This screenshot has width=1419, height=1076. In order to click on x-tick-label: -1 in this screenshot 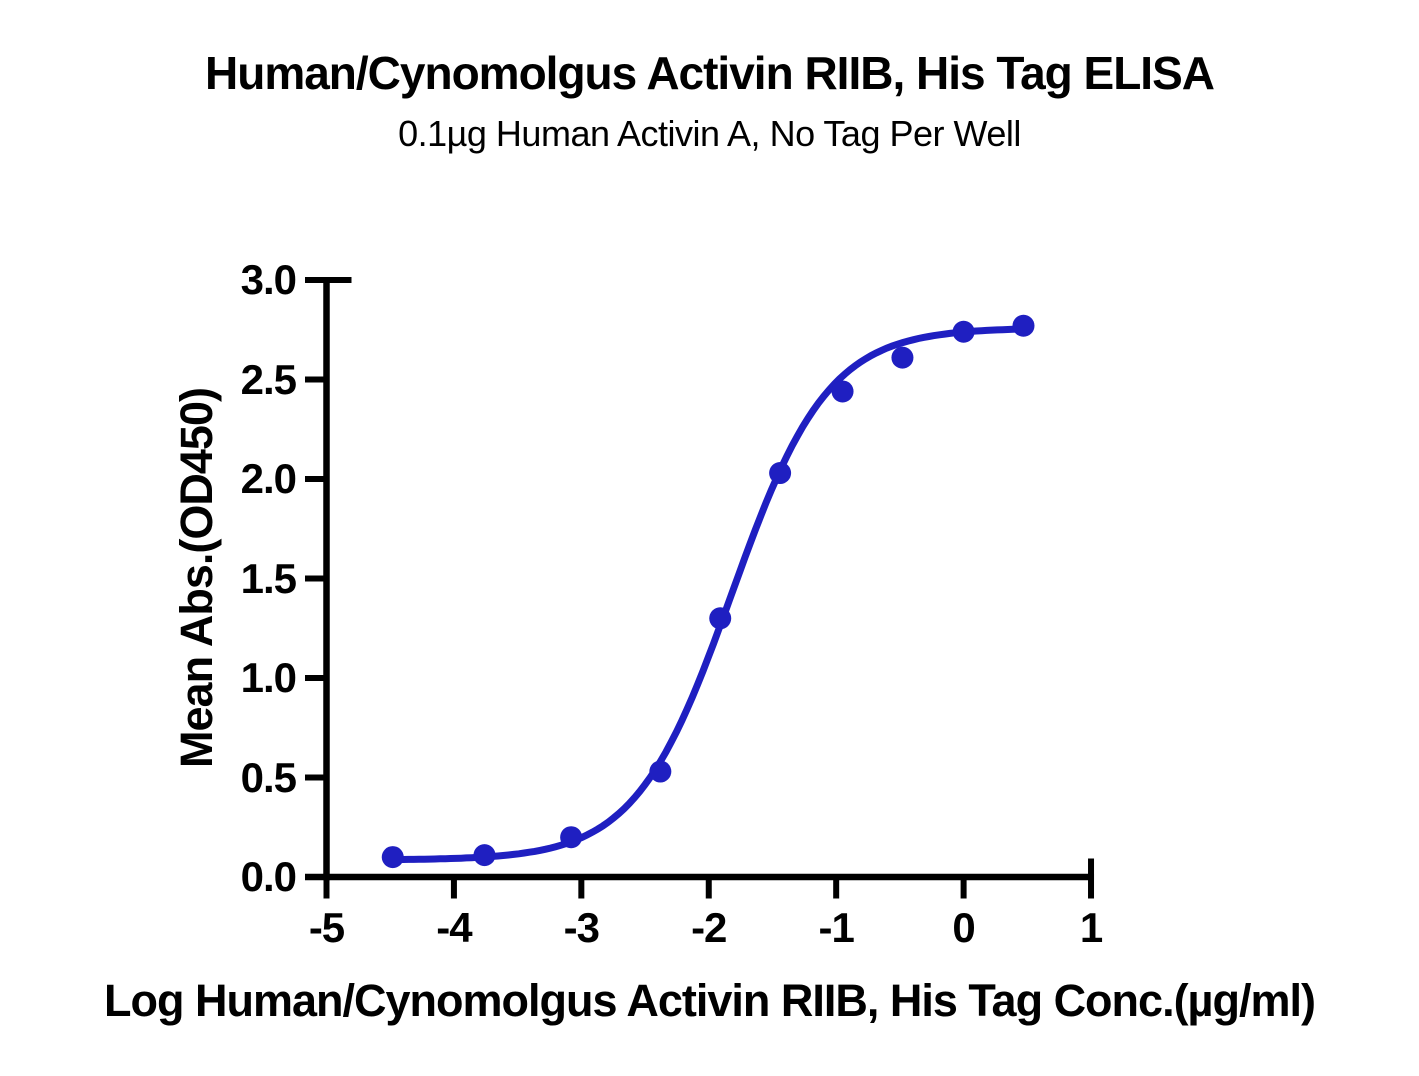, I will do `click(836, 927)`.